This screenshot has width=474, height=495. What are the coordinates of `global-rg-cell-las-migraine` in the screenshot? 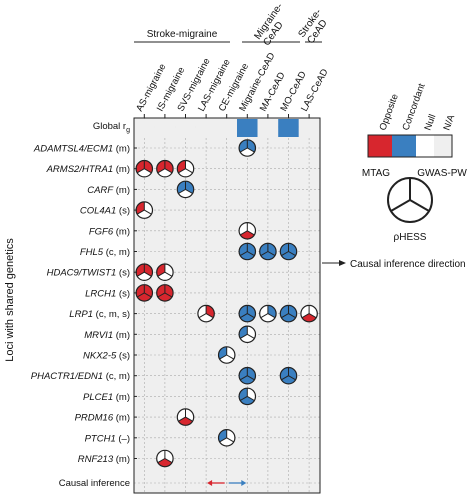 It's located at (206, 128).